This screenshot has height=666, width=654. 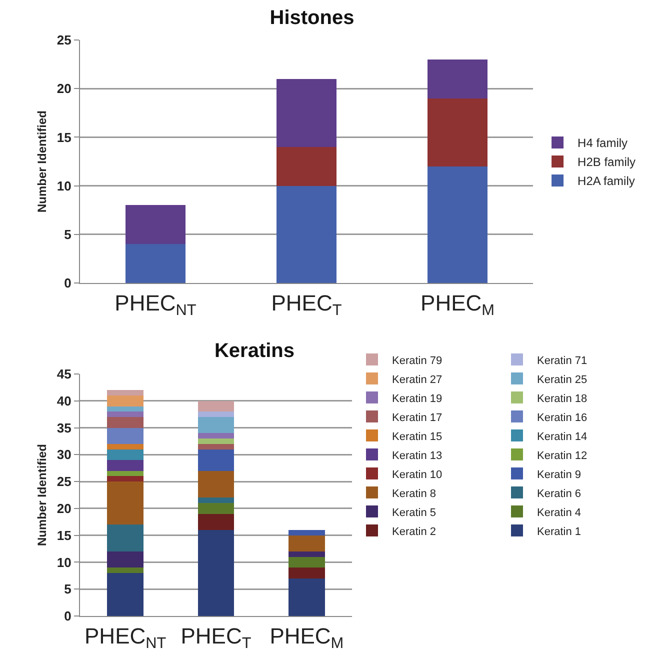 What do you see at coordinates (562, 456) in the screenshot?
I see `legend-label: Keratin 12` at bounding box center [562, 456].